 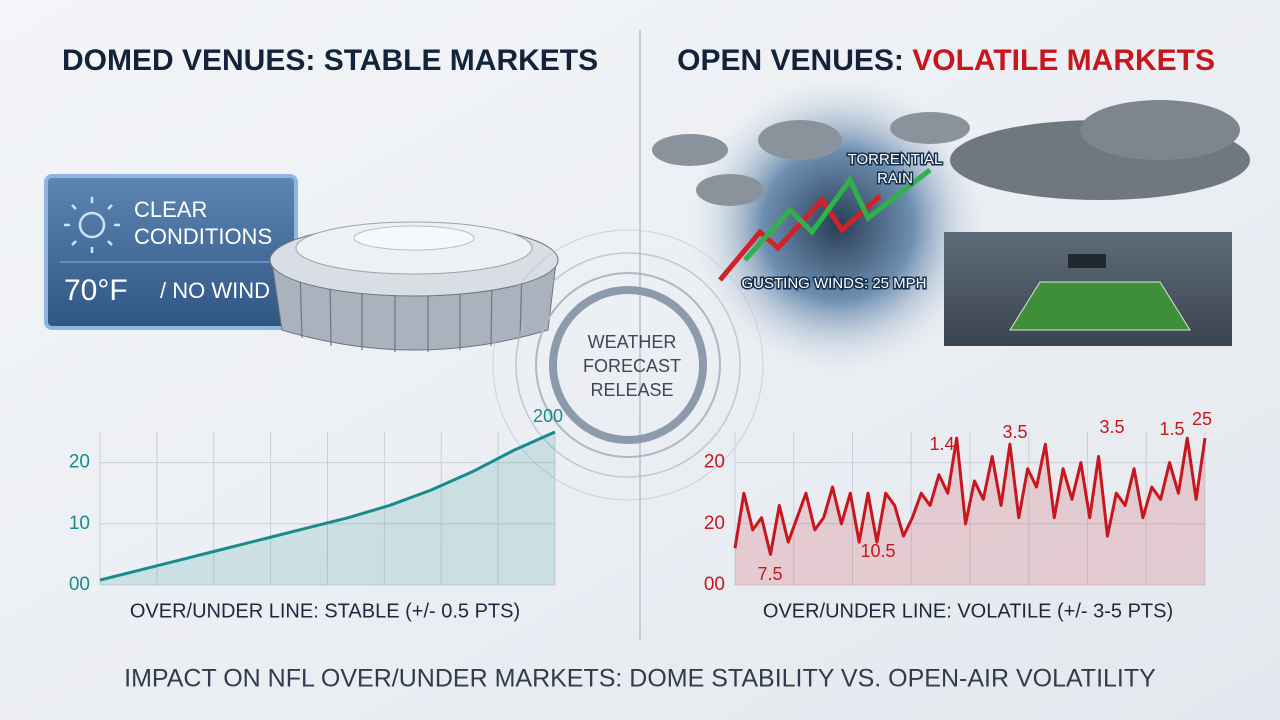 I want to click on center-line2: FORECAST, so click(x=632, y=366).